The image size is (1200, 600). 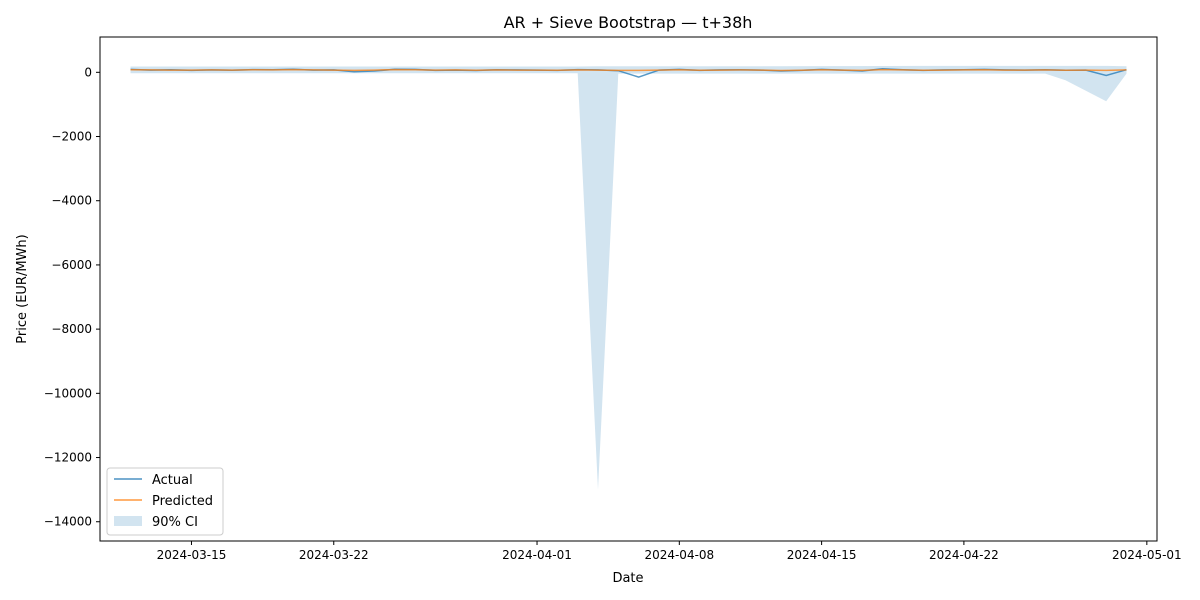 What do you see at coordinates (128, 521) in the screenshot?
I see `legend-ci-swatch` at bounding box center [128, 521].